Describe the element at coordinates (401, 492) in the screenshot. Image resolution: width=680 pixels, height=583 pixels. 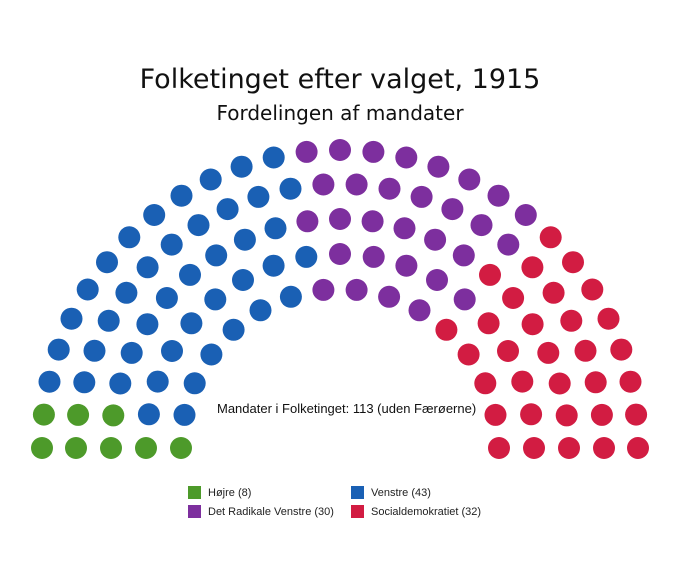
I see `legend-label: Venstre (43)` at that location.